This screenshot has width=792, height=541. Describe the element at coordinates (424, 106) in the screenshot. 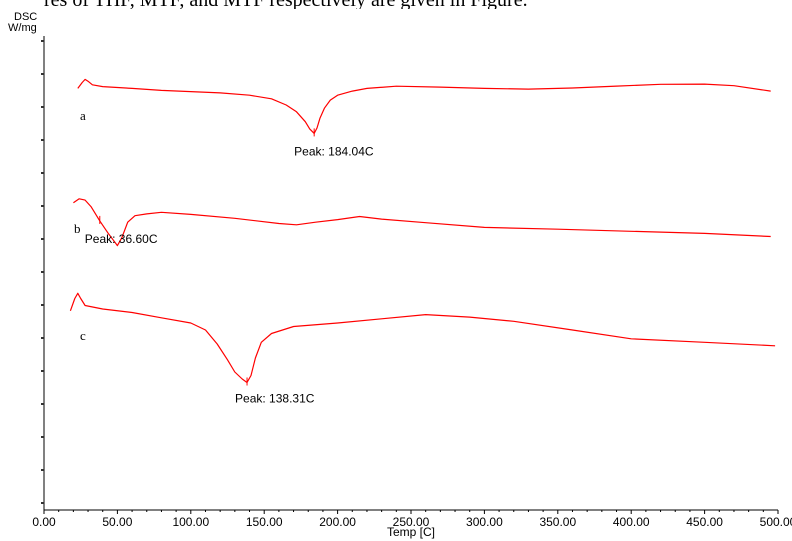

I see `curve-a` at that location.